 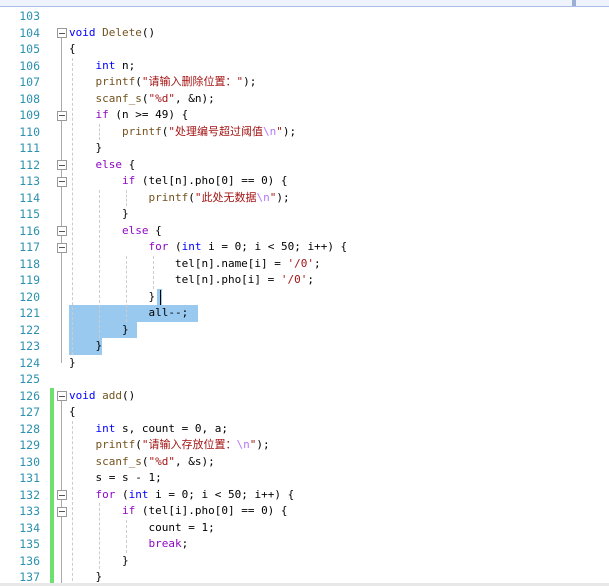 I want to click on line-number: 105, so click(x=29, y=49).